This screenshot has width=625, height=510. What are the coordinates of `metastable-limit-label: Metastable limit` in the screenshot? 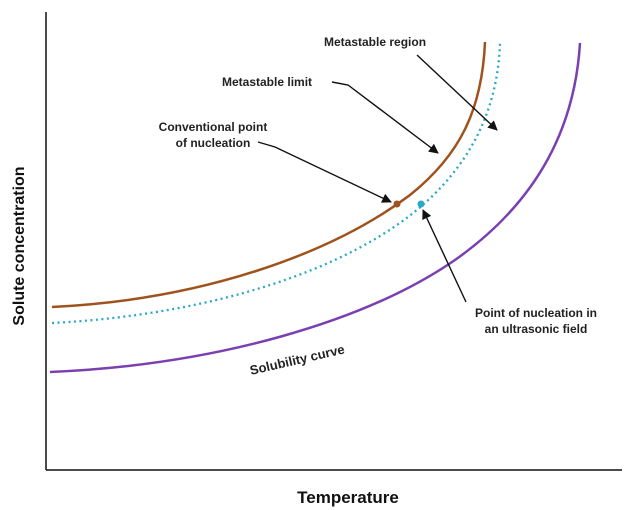 It's located at (267, 82).